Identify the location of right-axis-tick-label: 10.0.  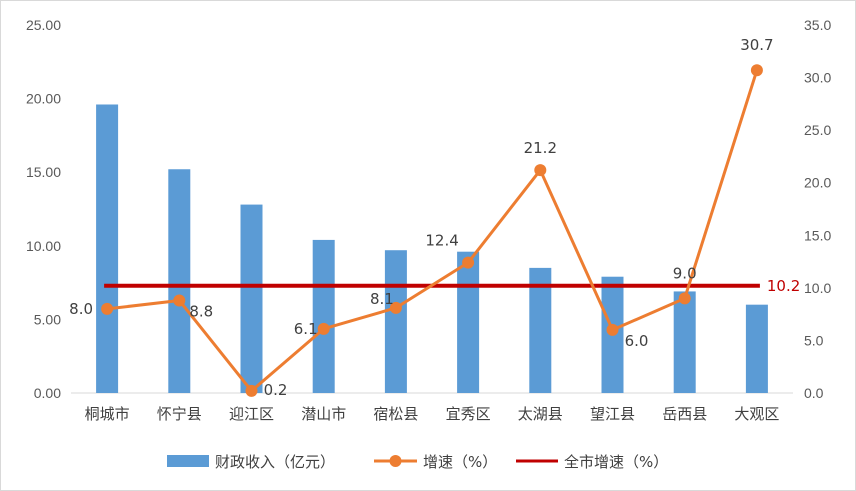
(817, 288).